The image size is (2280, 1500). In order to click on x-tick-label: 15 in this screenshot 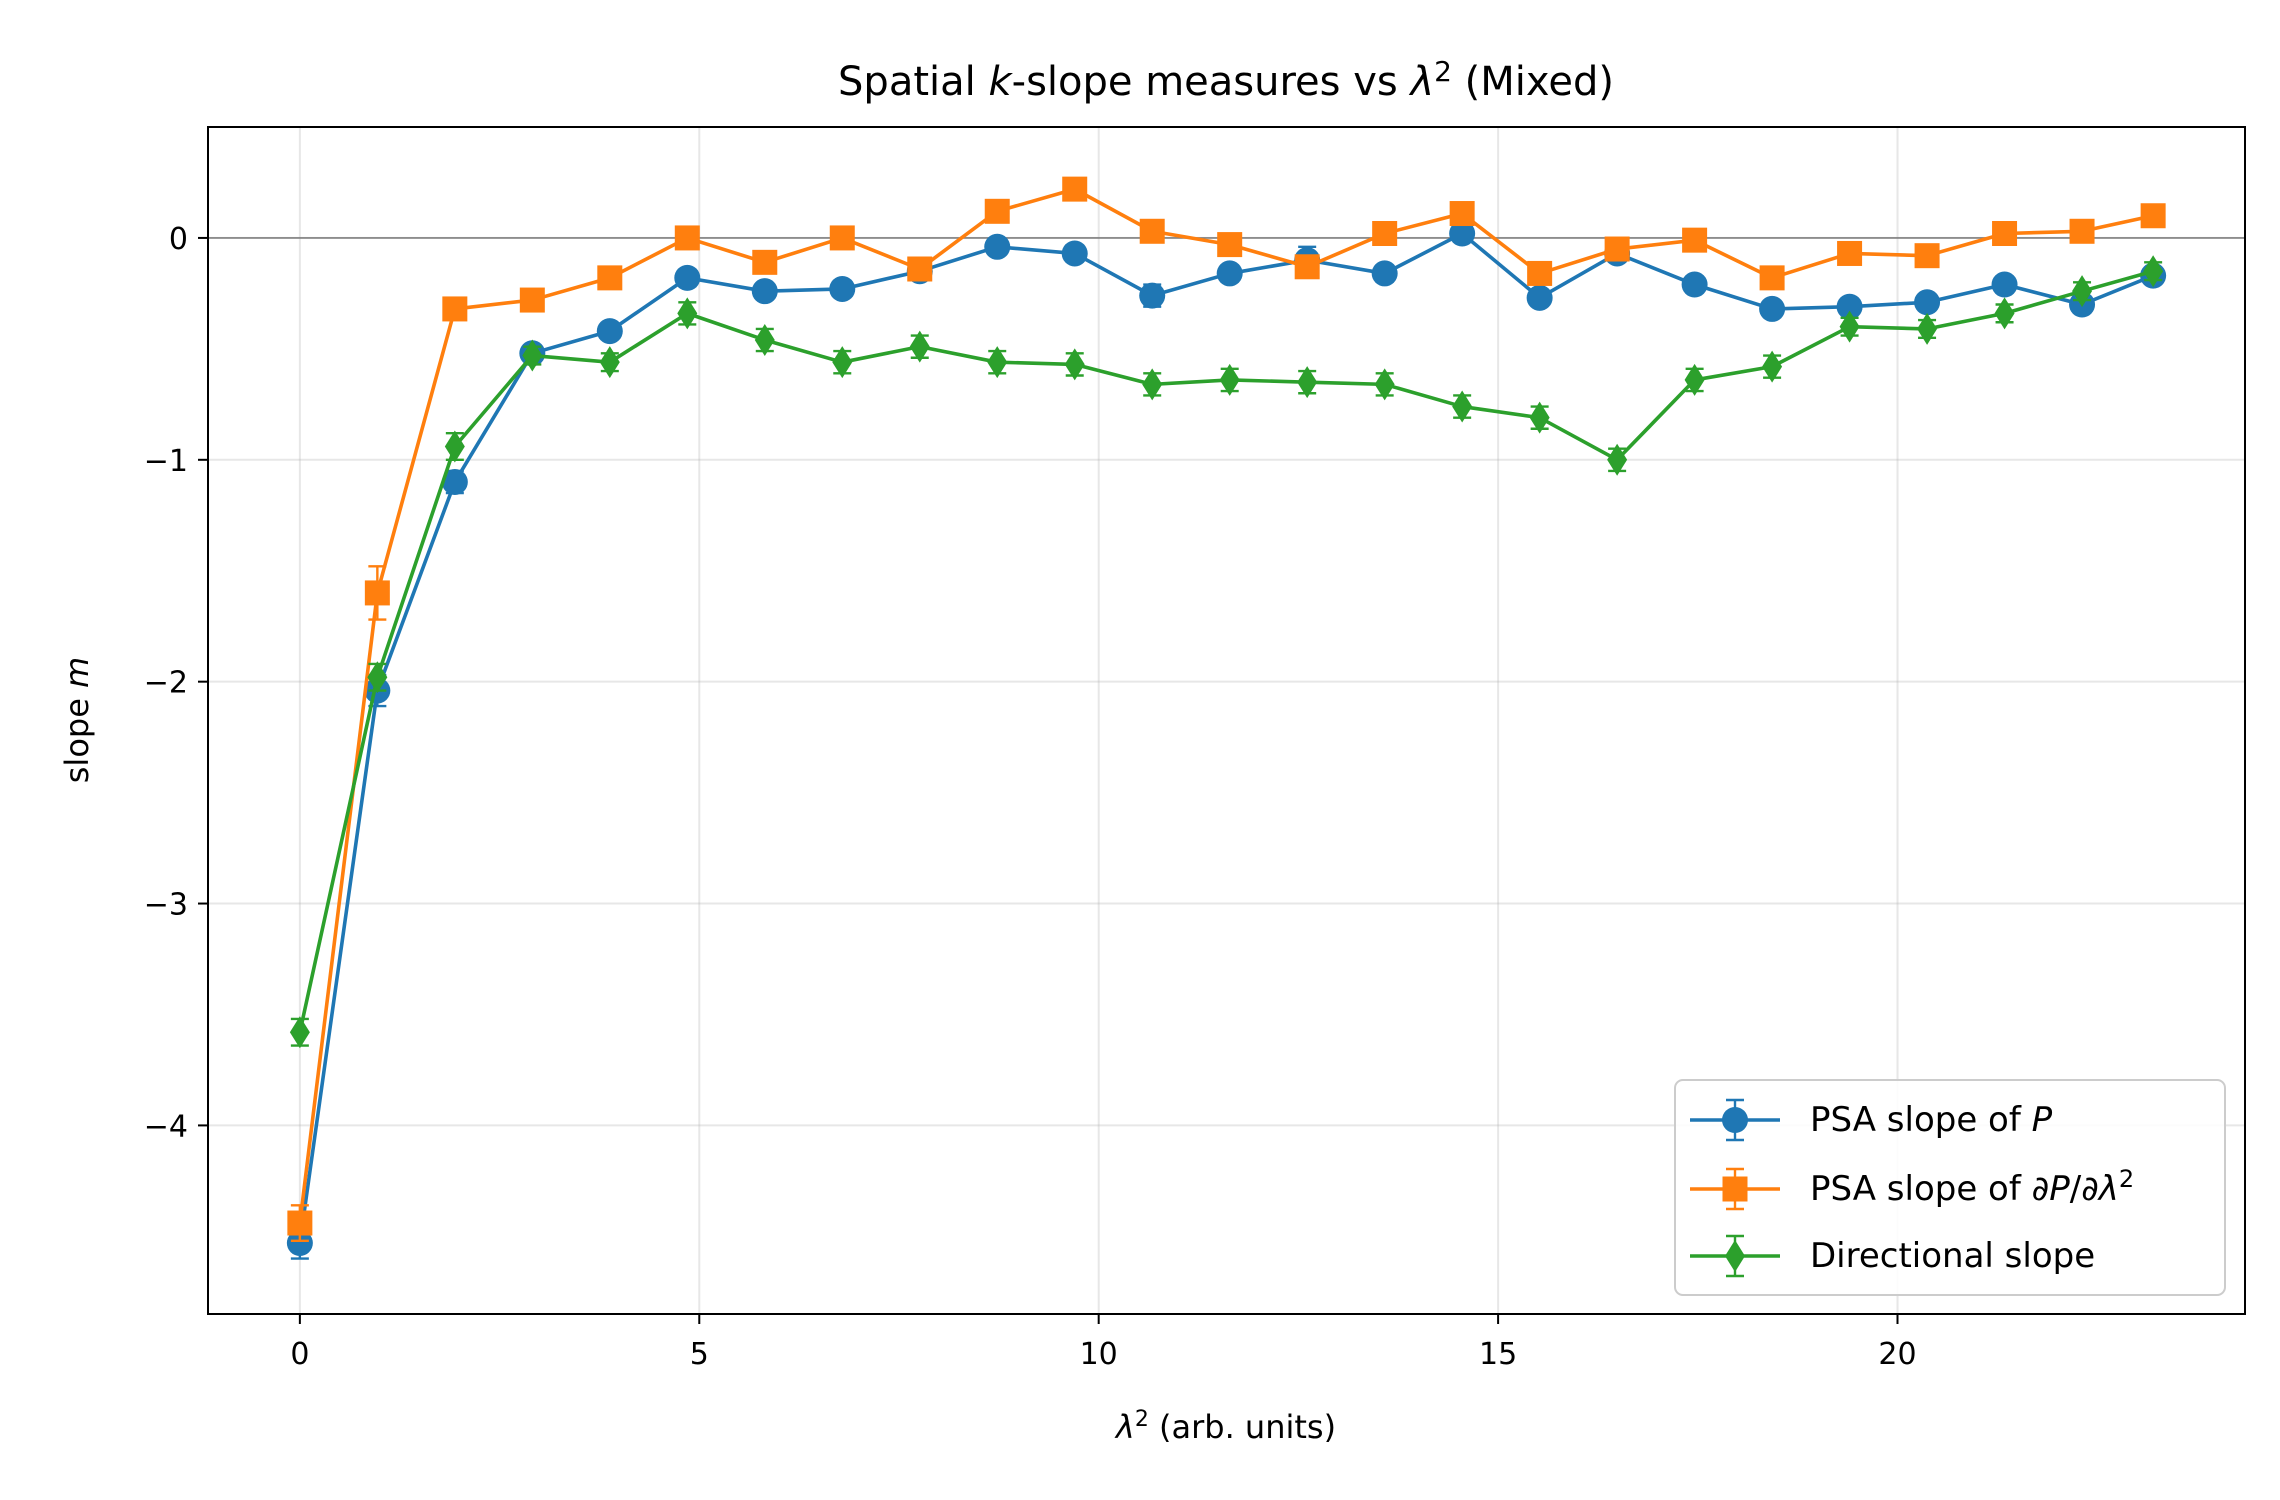, I will do `click(1498, 1354)`.